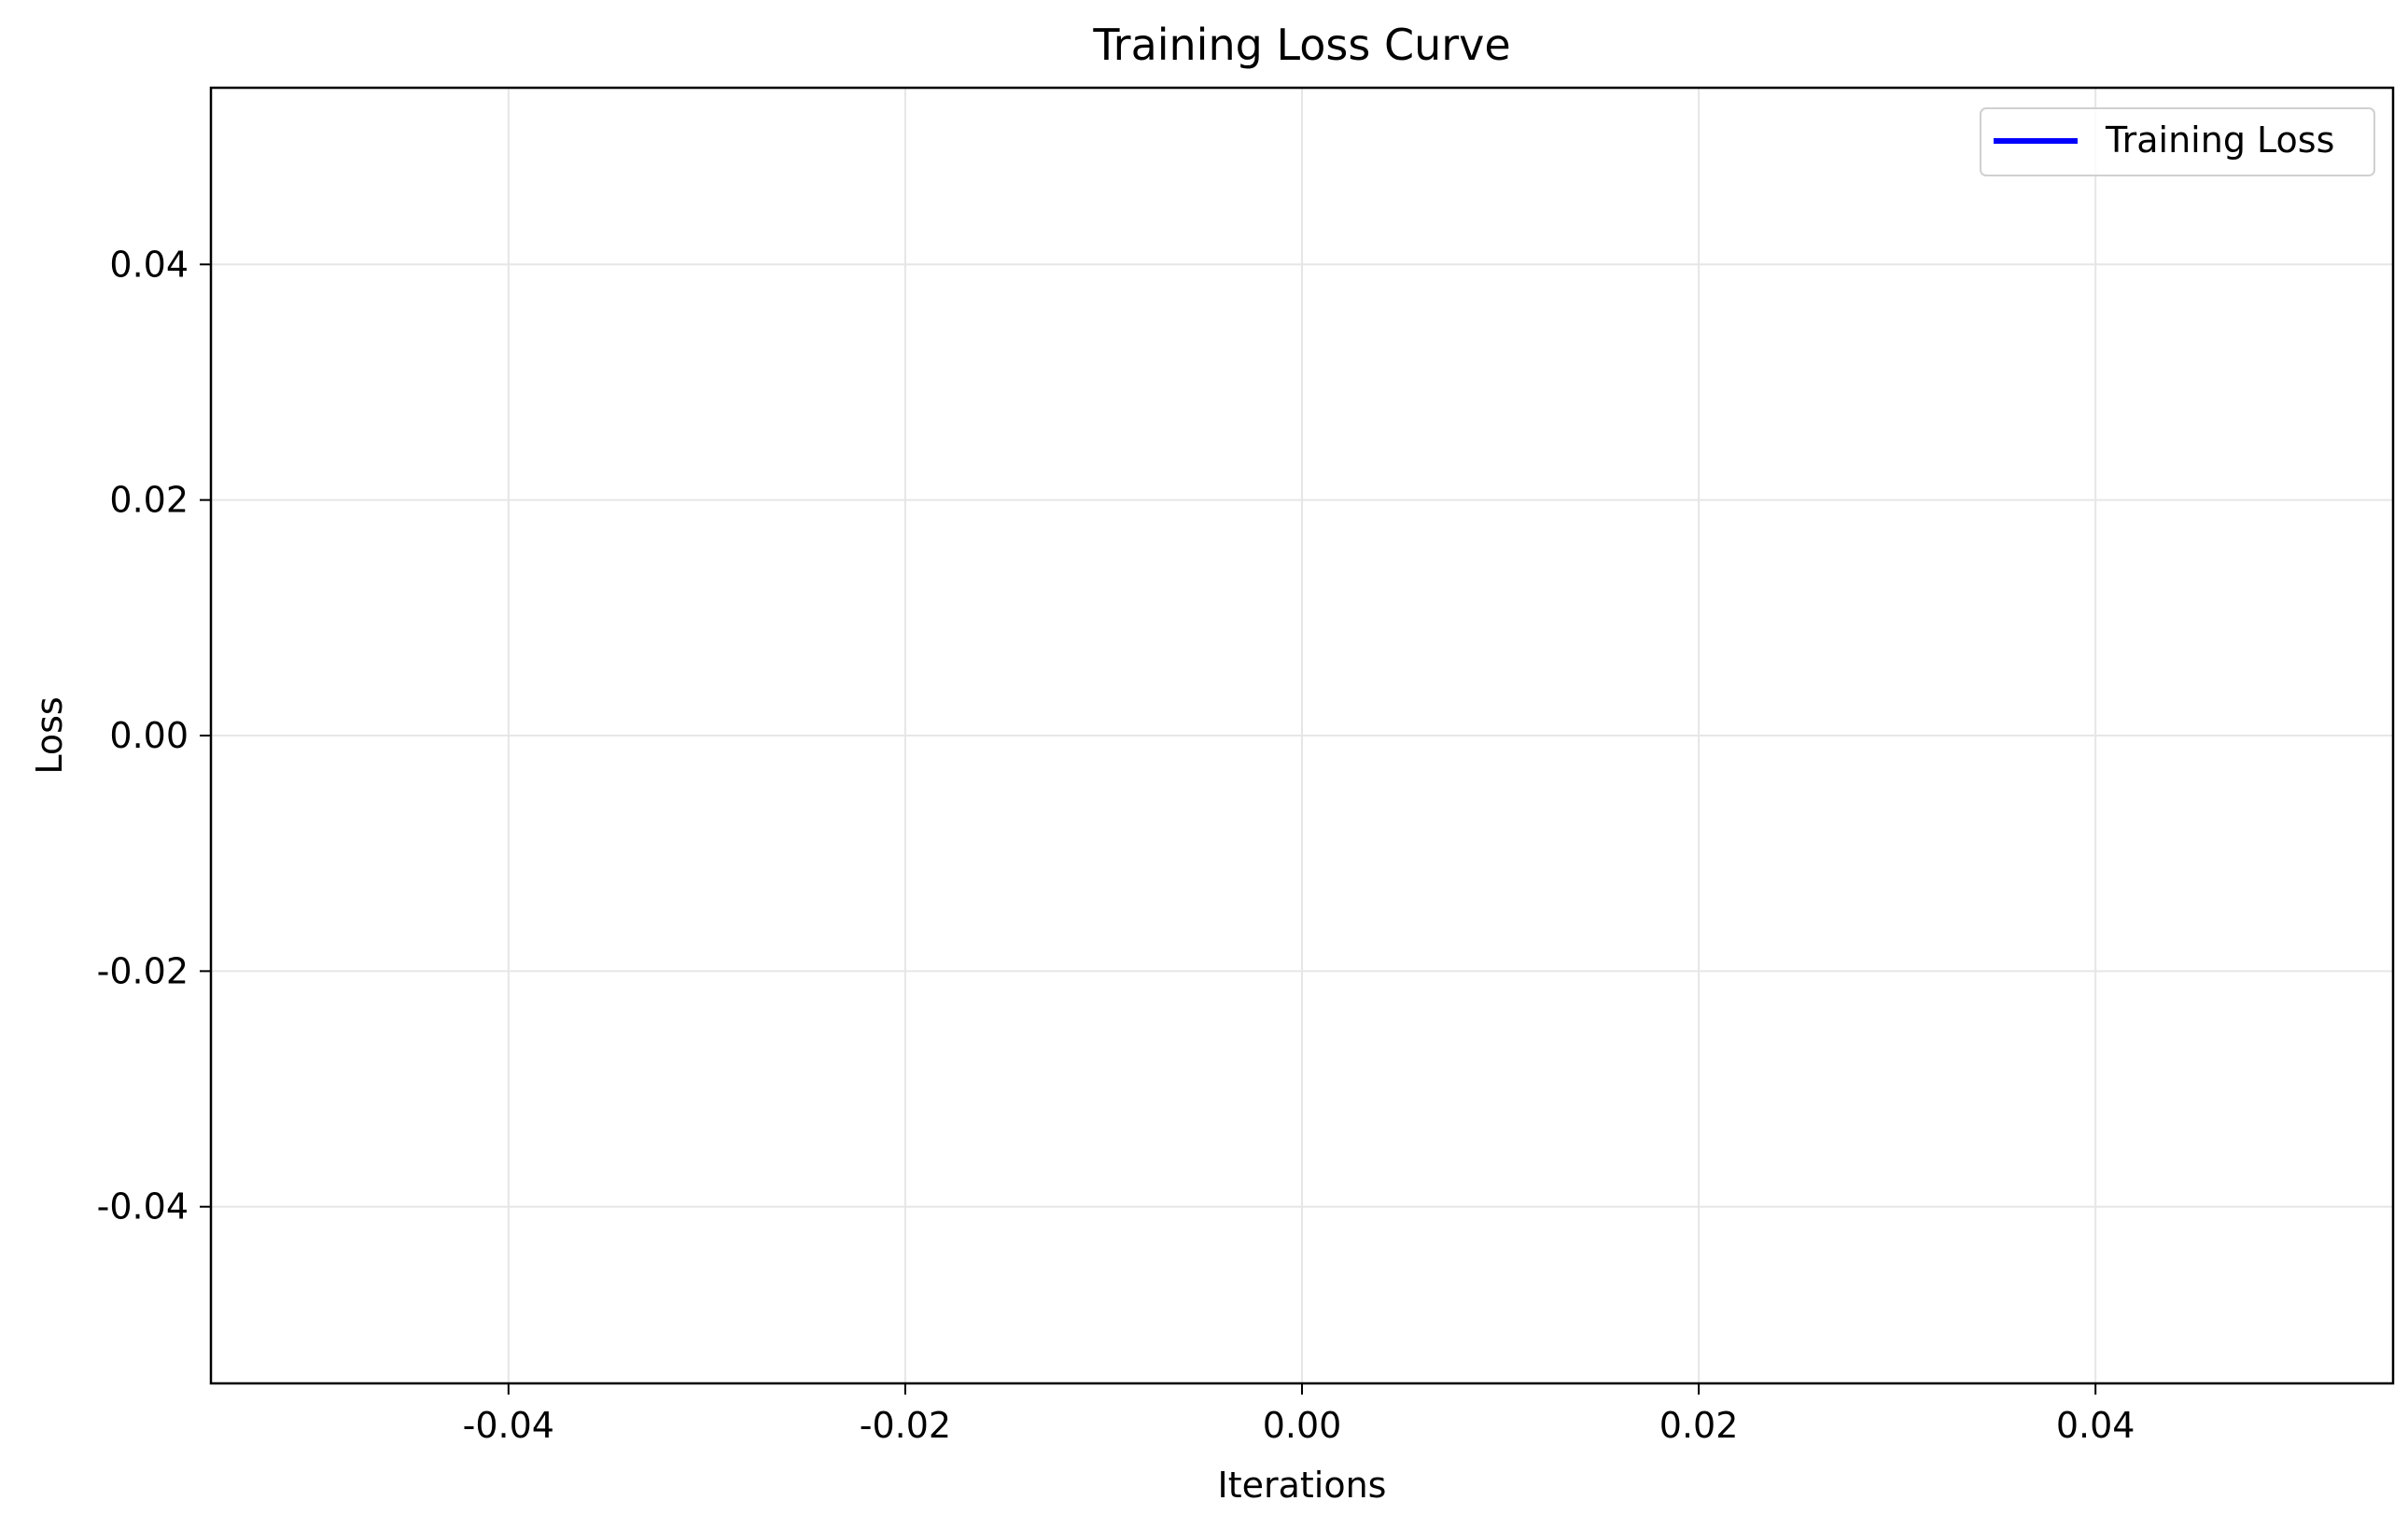 This screenshot has height=1529, width=2408. I want to click on x-tick-label: -0.02, so click(905, 1425).